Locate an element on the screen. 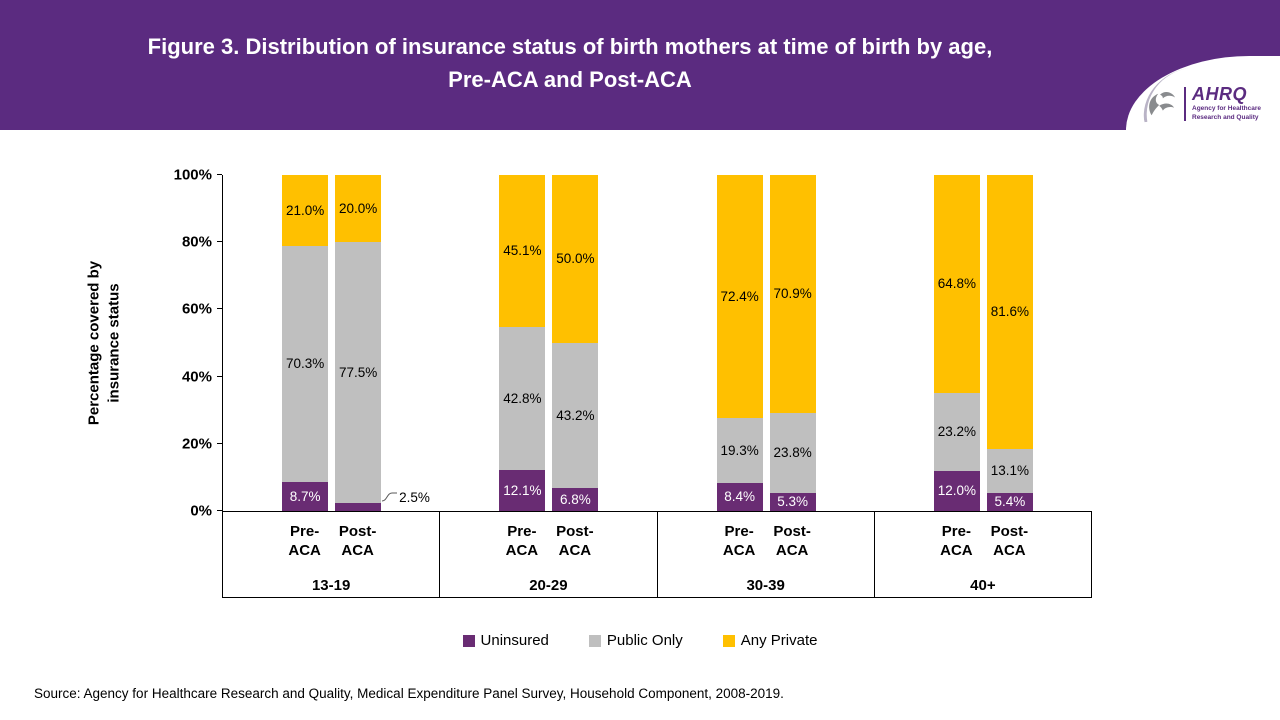 This screenshot has width=1280, height=720. data-label: 42.8% is located at coordinates (522, 398).